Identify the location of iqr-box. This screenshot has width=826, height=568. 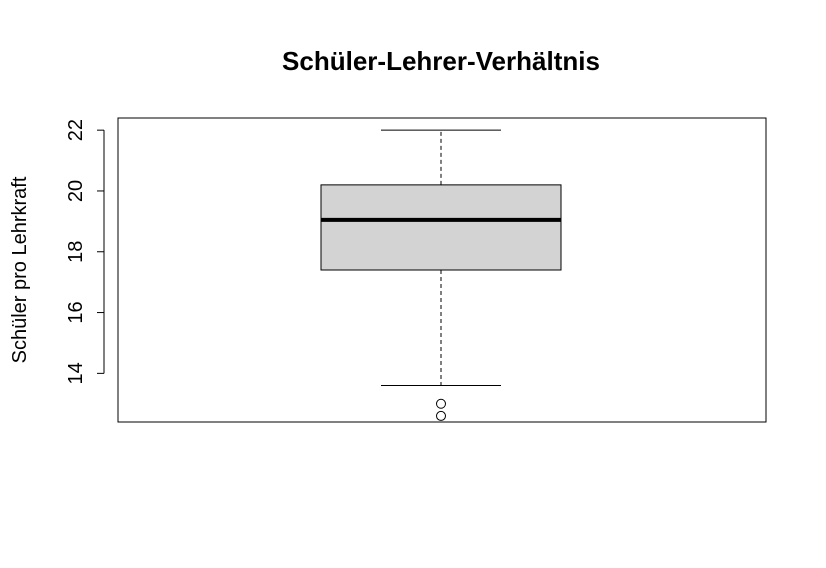
(441, 227).